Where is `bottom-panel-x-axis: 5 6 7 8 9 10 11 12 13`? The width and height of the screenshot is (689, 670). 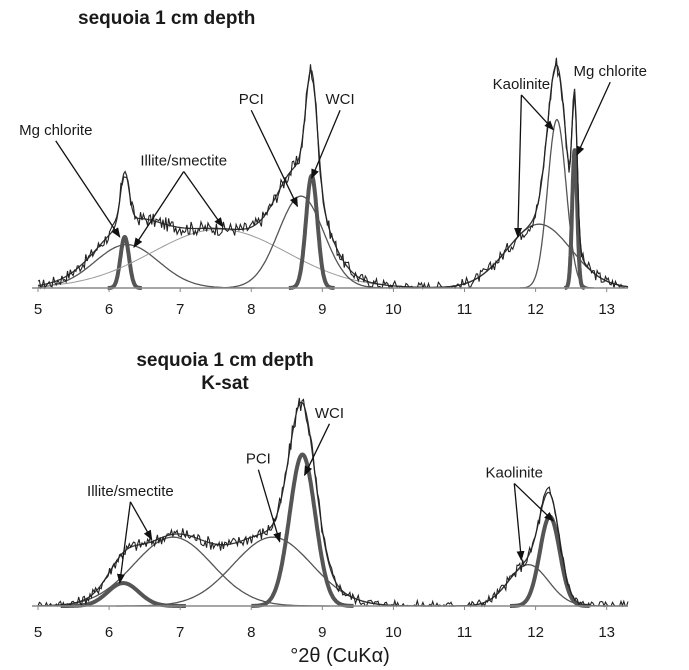
bottom-panel-x-axis: 5 6 7 8 9 10 11 12 13 is located at coordinates (330, 623).